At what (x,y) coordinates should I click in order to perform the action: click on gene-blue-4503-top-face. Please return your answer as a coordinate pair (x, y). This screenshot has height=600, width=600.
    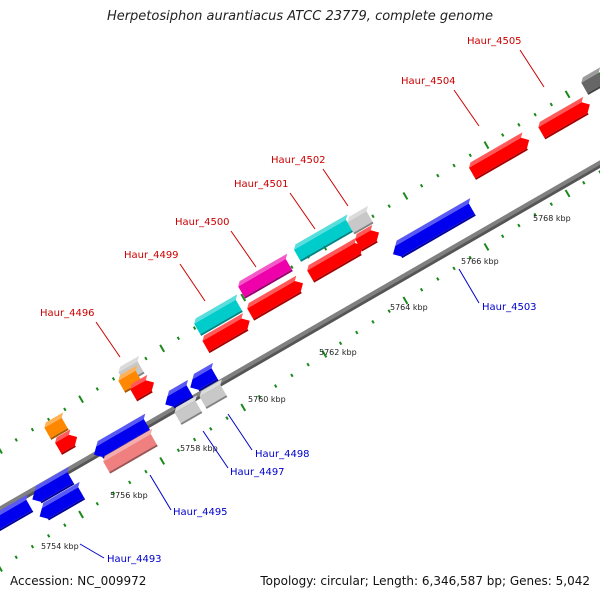
    Looking at the image, I should click on (433, 222).